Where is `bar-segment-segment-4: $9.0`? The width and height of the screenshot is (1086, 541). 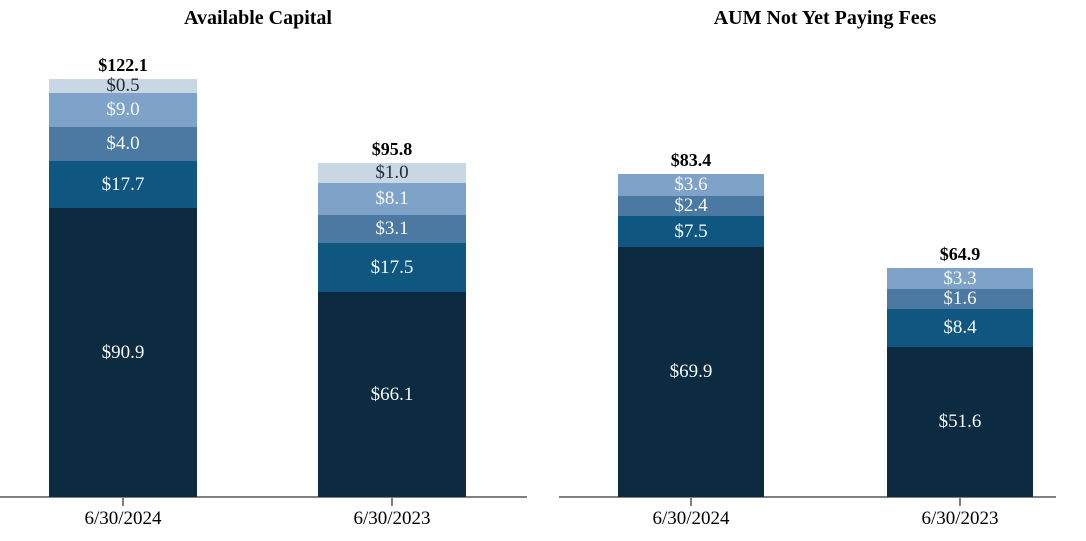
bar-segment-segment-4: $9.0 is located at coordinates (123, 110).